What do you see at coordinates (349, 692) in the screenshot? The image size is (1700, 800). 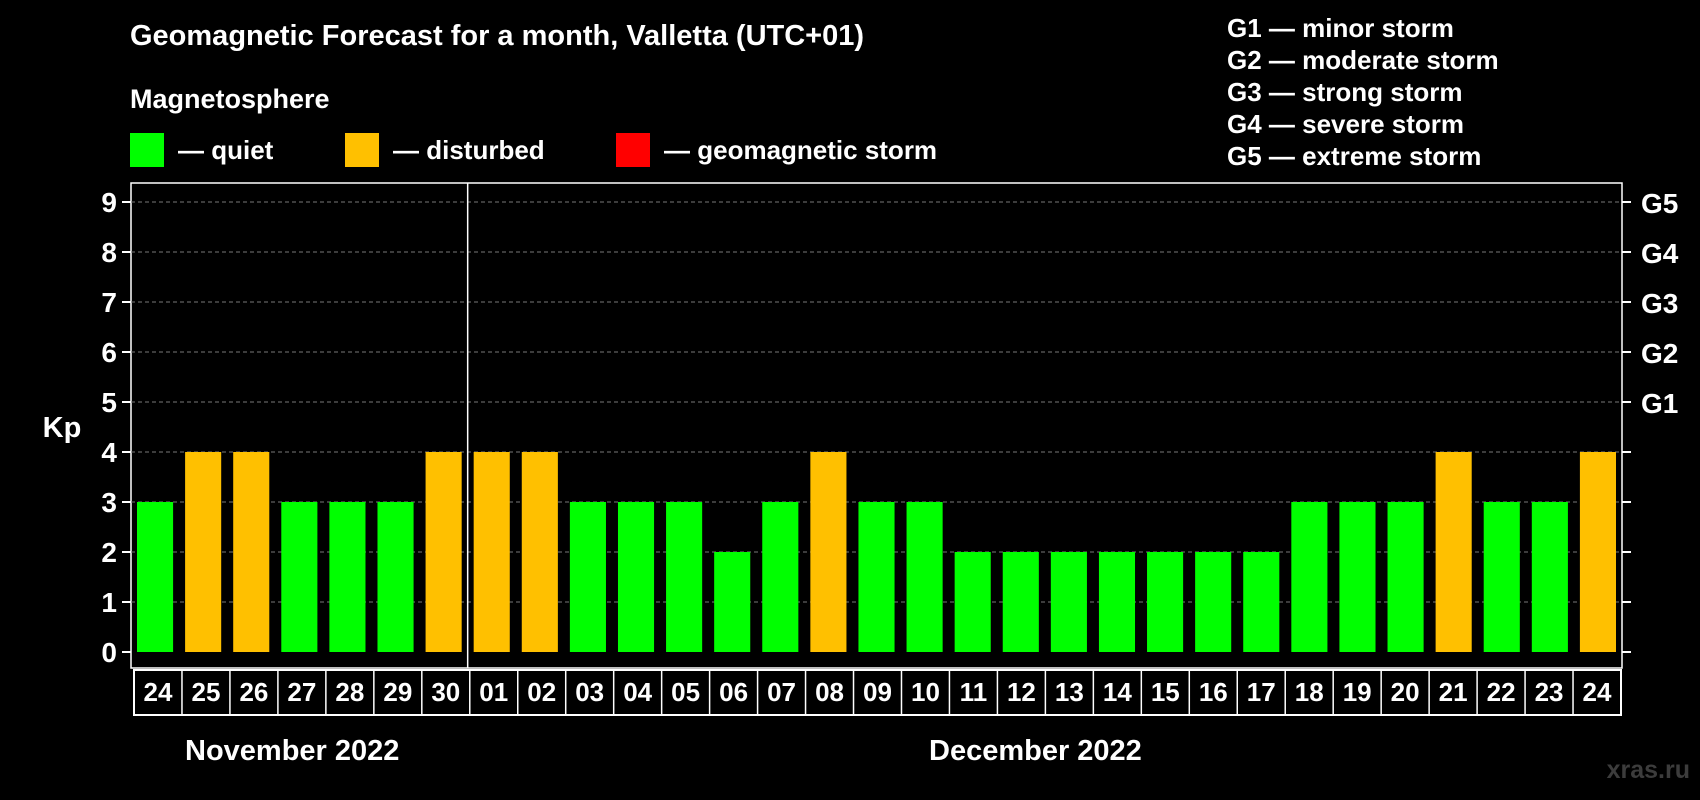 I see `date-label-4: 28` at bounding box center [349, 692].